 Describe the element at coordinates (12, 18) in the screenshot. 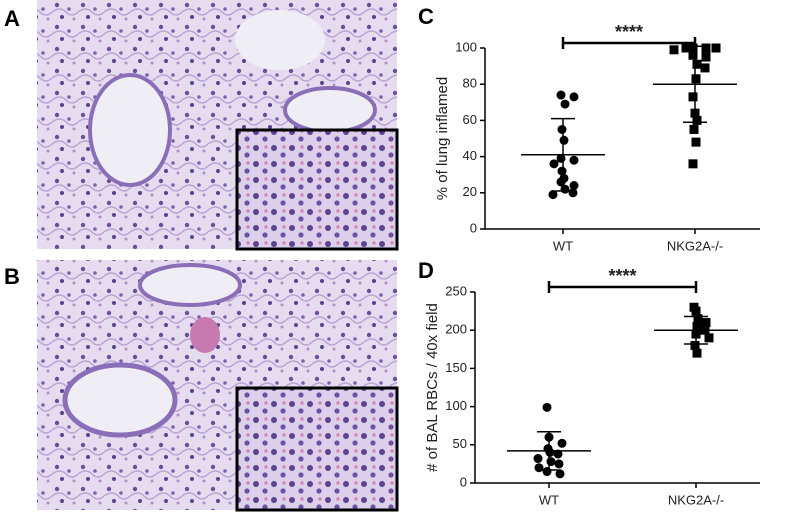

I see `panel-label: A` at that location.